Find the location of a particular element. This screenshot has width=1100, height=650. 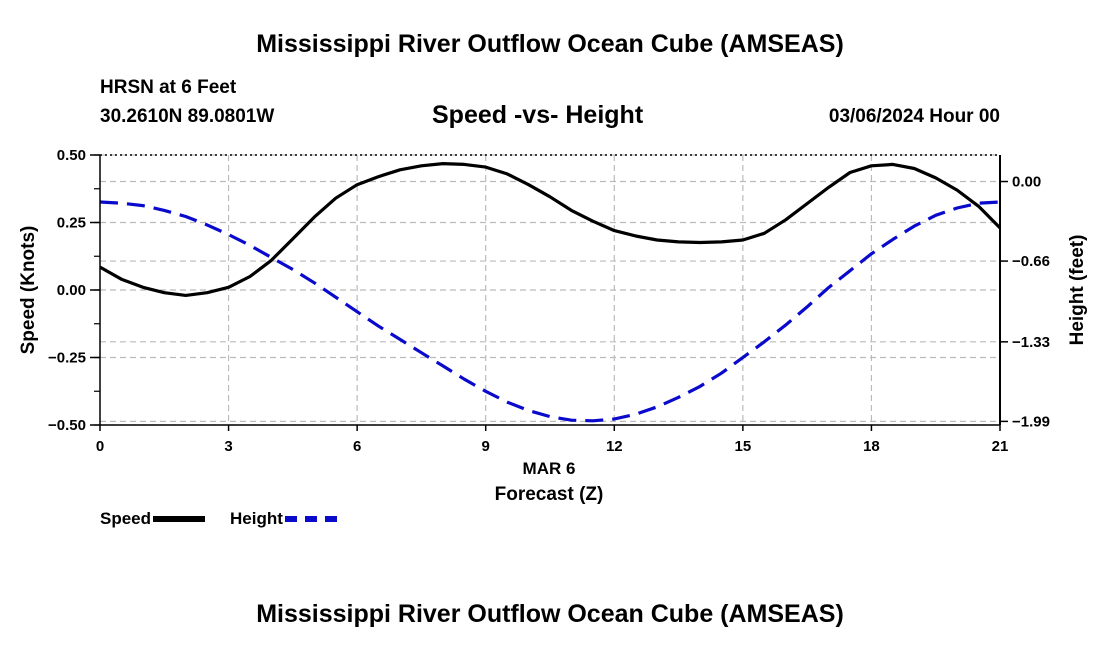

station-coordinates: 30.2610N 89.0801W is located at coordinates (187, 116).